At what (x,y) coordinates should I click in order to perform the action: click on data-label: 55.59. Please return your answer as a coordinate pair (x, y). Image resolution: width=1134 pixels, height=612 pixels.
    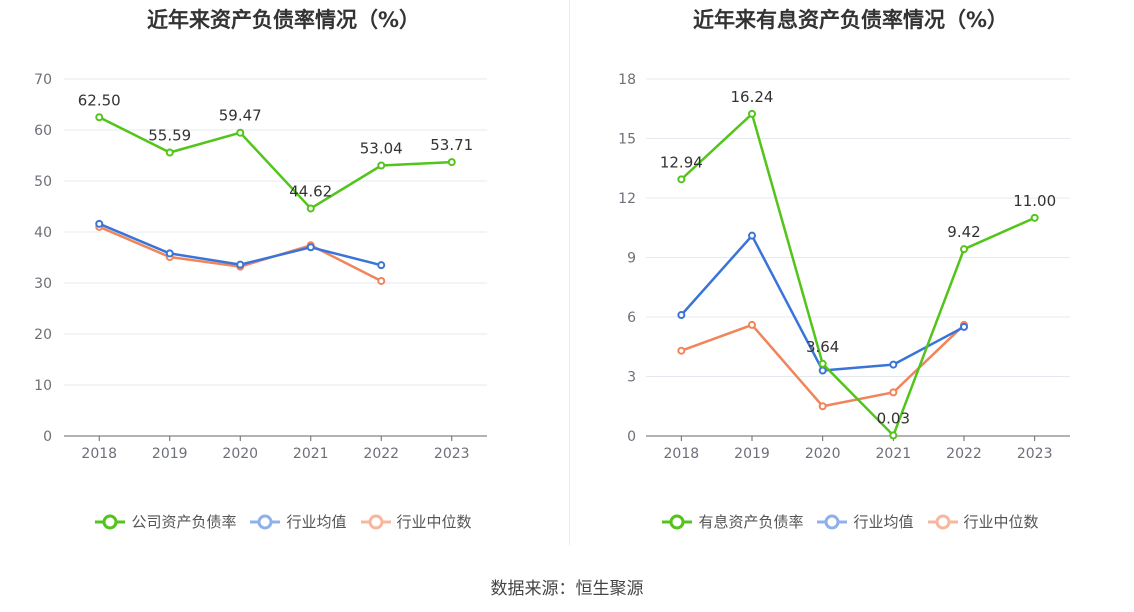
    Looking at the image, I should click on (169, 135).